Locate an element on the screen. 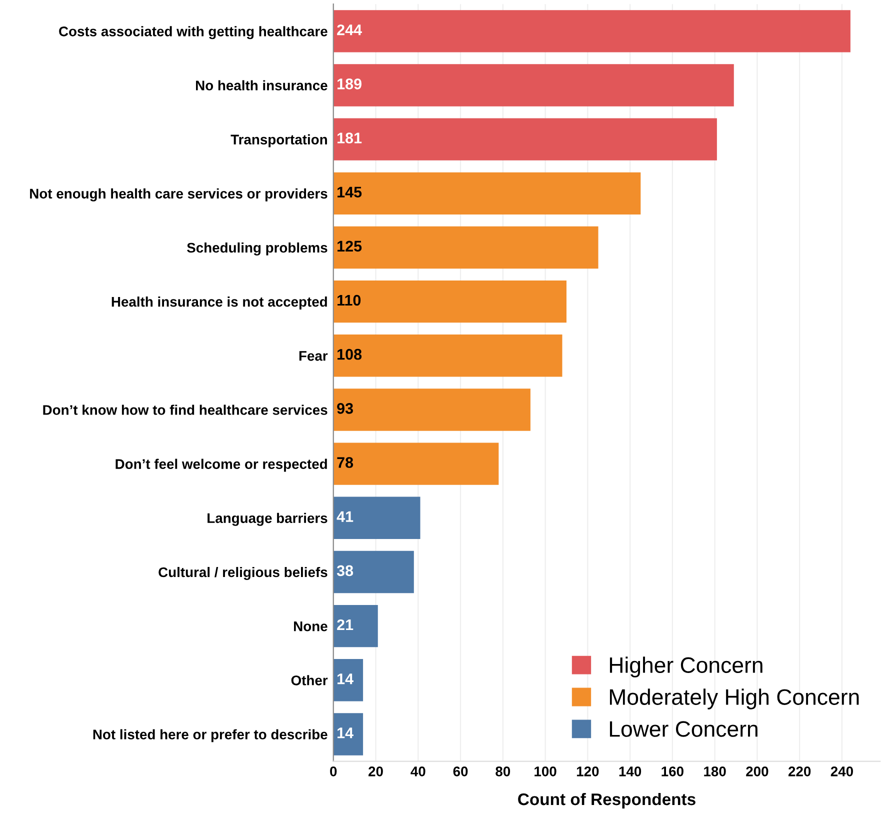  data-label: 125 is located at coordinates (350, 246).